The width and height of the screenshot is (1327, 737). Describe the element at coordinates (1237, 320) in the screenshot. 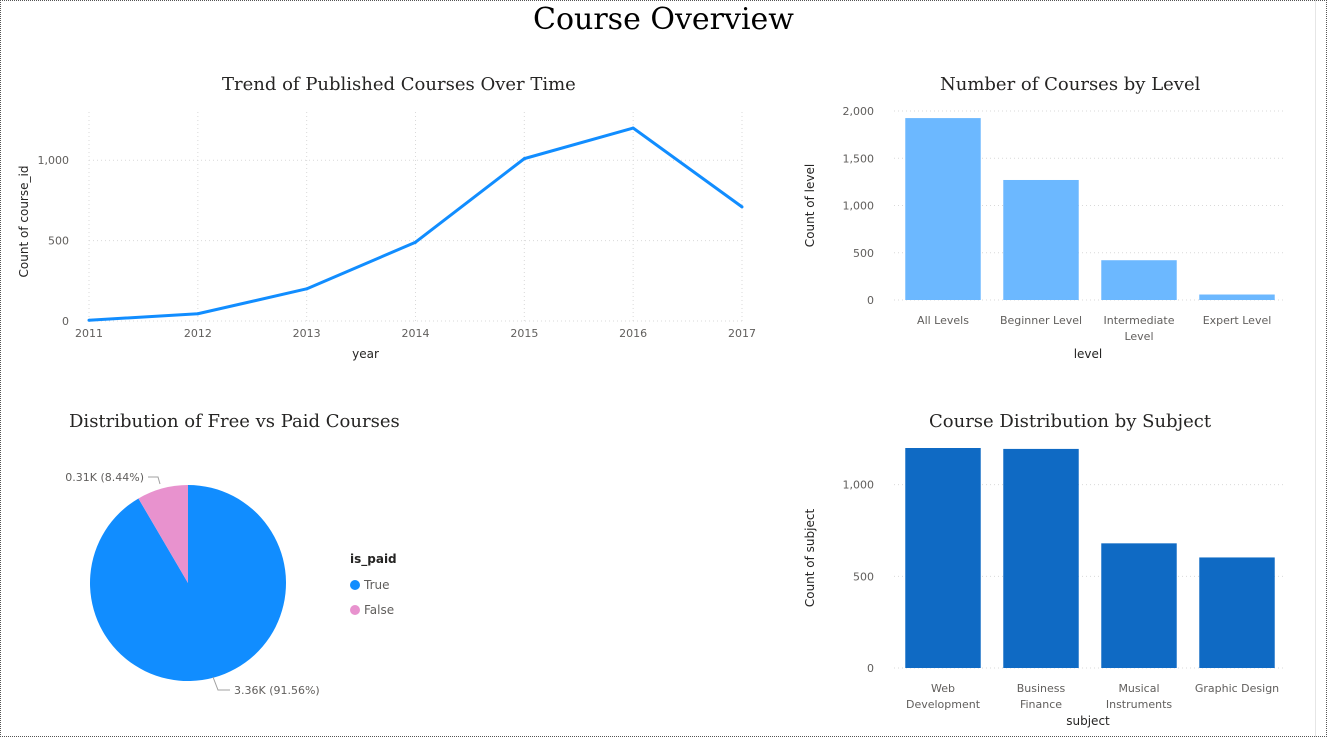

I see `x-tick-label: Expert Level` at that location.